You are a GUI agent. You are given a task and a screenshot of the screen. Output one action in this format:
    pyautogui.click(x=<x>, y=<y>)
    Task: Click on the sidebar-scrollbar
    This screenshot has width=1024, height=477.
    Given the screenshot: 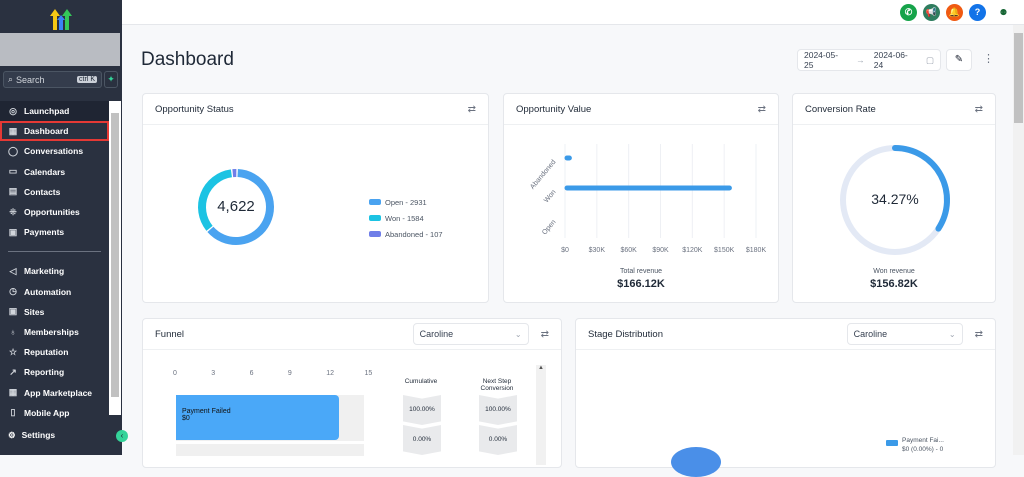 What is the action you would take?
    pyautogui.click(x=115, y=258)
    